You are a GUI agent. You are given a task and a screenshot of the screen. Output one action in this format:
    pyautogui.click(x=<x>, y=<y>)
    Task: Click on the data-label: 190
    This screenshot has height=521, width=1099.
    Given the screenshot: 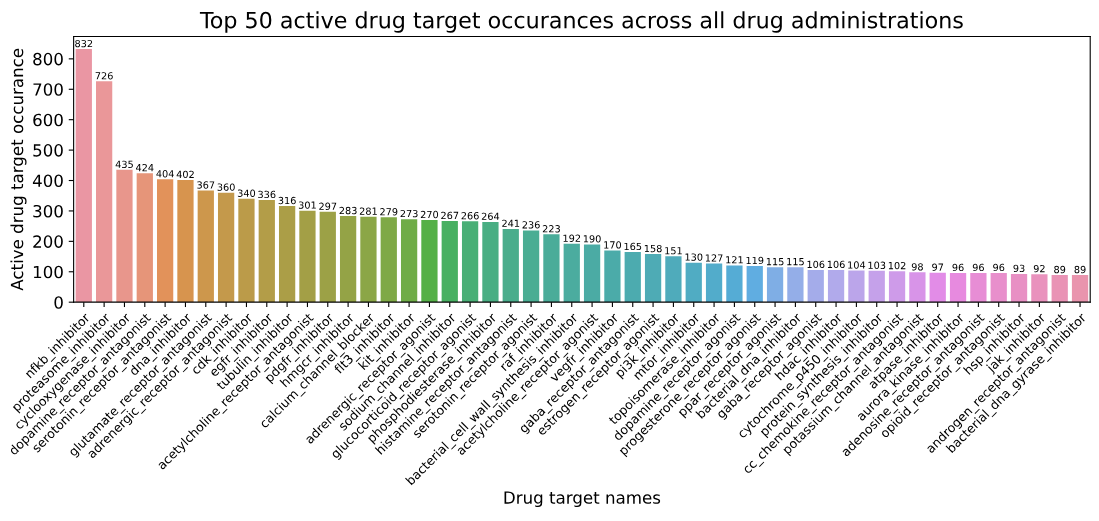 What is the action you would take?
    pyautogui.click(x=592, y=239)
    